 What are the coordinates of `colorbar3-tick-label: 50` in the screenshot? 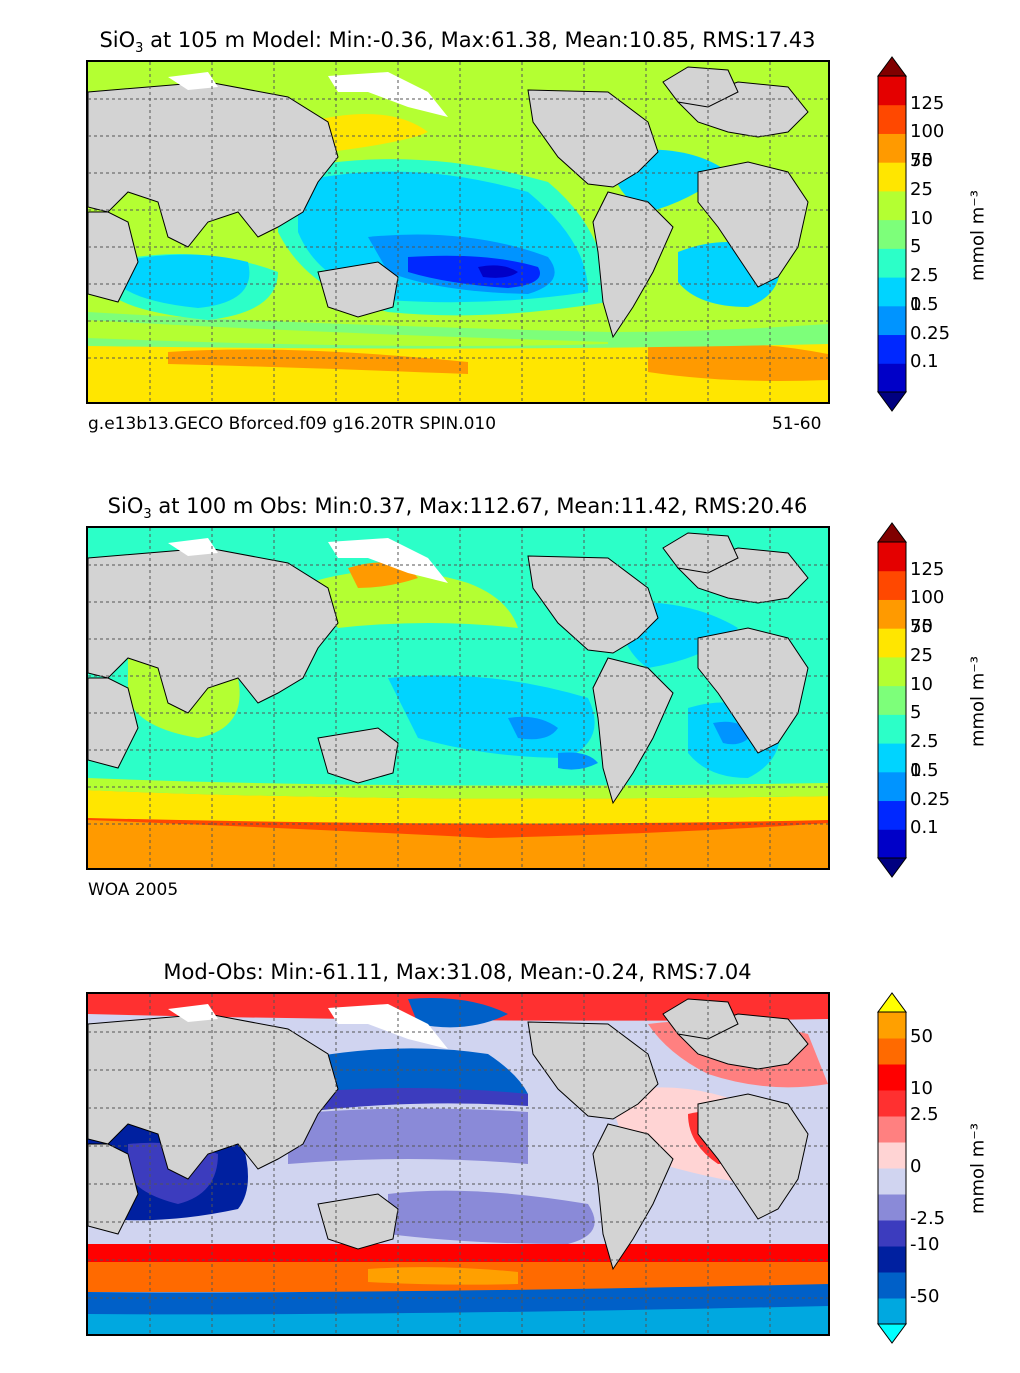 It's located at (921, 1036).